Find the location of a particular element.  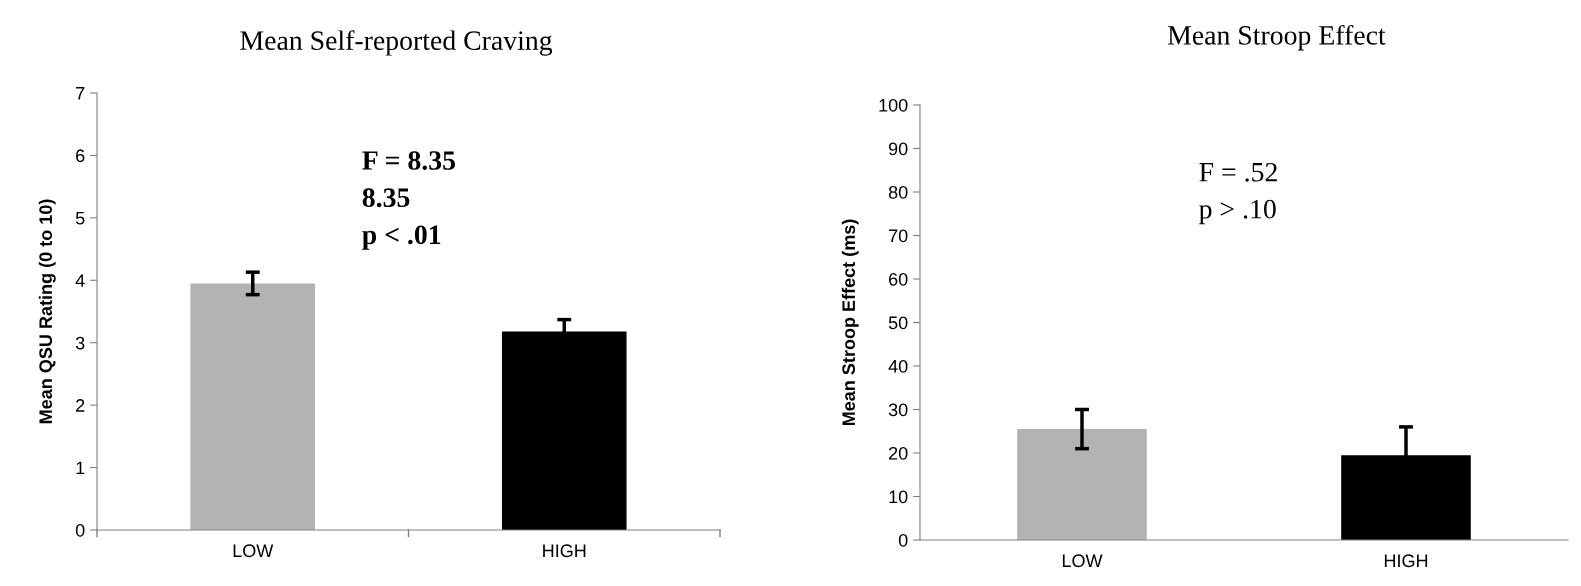

y-tick-label: 7 is located at coordinates (80, 93).